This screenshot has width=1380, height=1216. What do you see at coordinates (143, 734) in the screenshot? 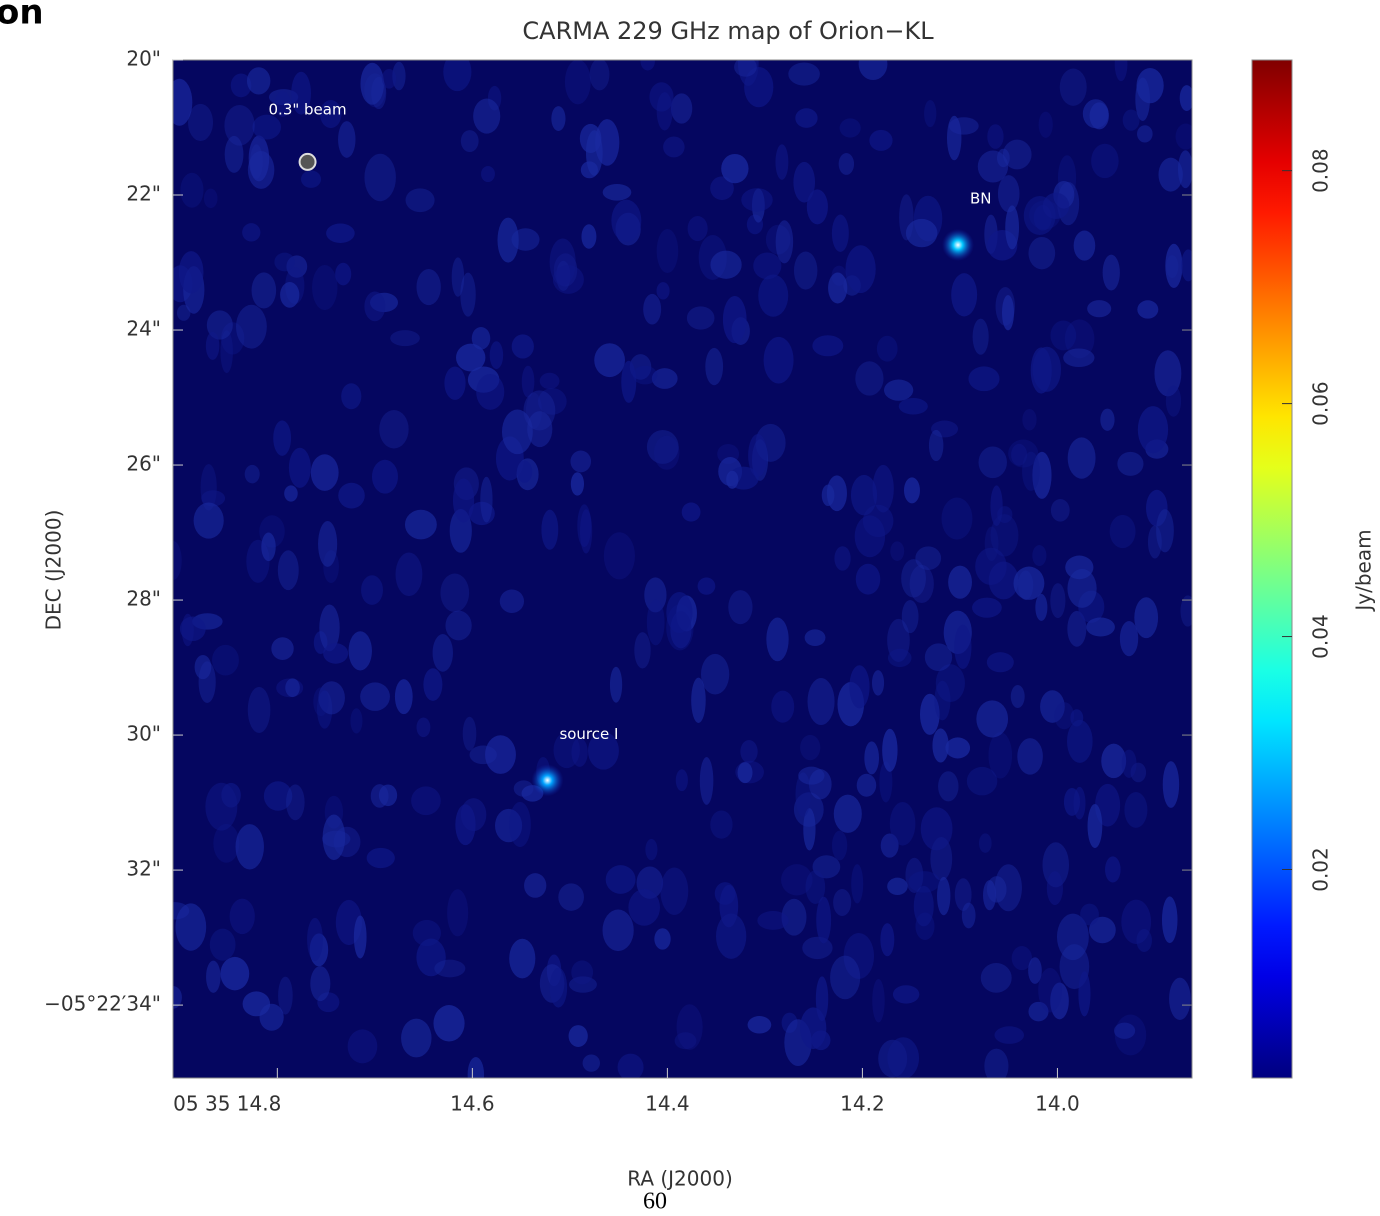
I see `y-tick-label: 30"` at bounding box center [143, 734].